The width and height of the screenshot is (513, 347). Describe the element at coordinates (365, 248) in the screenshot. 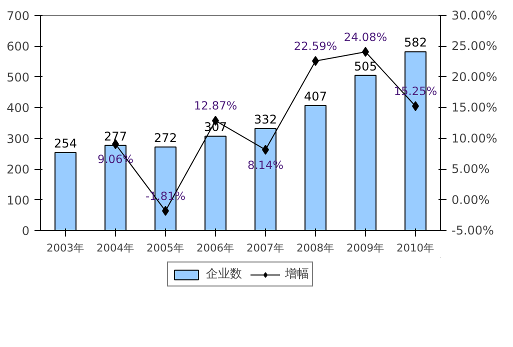

I see `x-tick-label: 2009年` at that location.